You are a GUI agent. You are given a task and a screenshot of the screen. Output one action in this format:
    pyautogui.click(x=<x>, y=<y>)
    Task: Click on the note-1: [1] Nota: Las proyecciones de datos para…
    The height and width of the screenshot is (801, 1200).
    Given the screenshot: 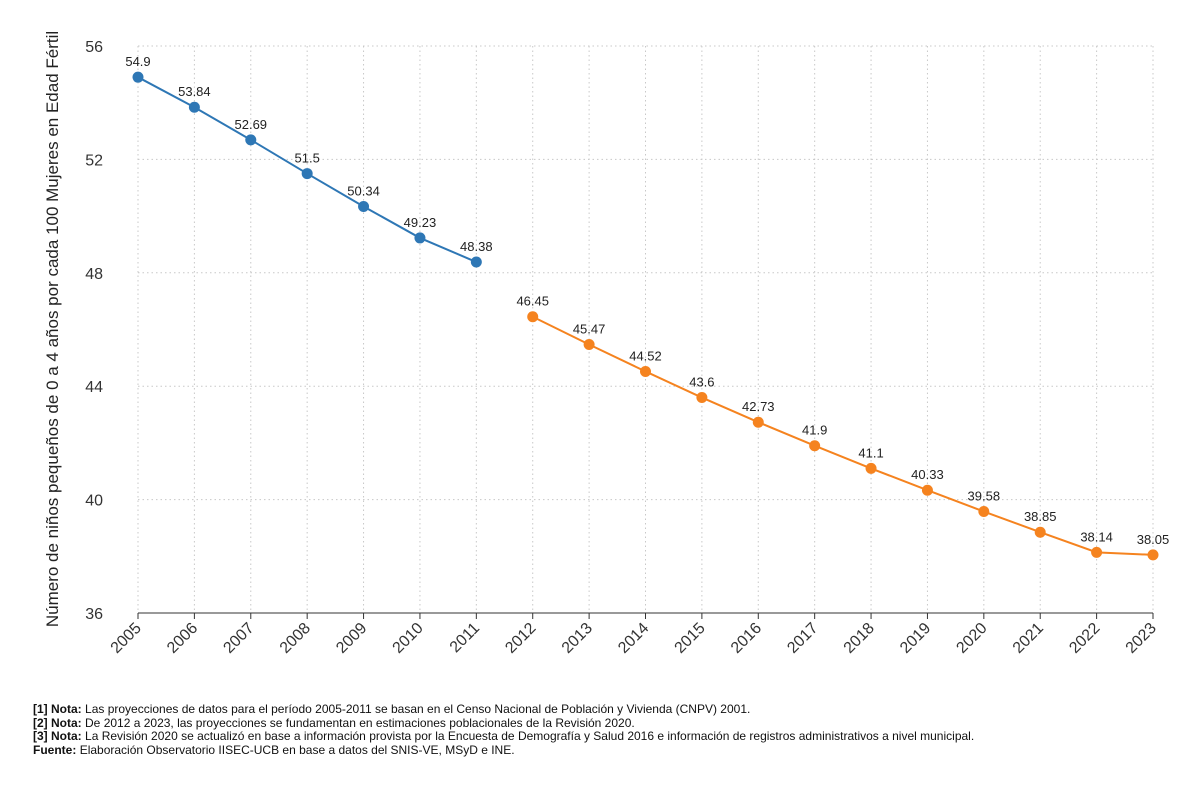 What is the action you would take?
    pyautogui.click(x=608, y=709)
    